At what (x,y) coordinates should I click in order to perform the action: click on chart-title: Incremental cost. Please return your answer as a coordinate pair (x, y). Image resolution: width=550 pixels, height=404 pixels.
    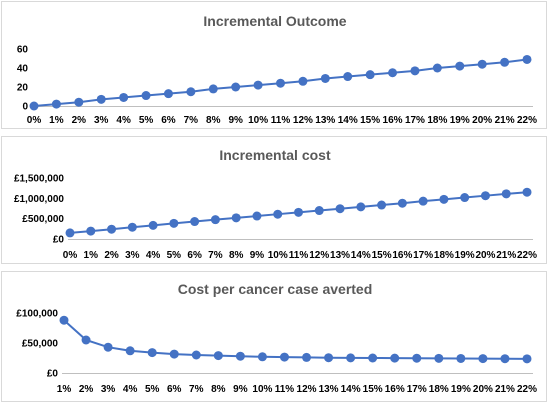
    Looking at the image, I should click on (275, 155).